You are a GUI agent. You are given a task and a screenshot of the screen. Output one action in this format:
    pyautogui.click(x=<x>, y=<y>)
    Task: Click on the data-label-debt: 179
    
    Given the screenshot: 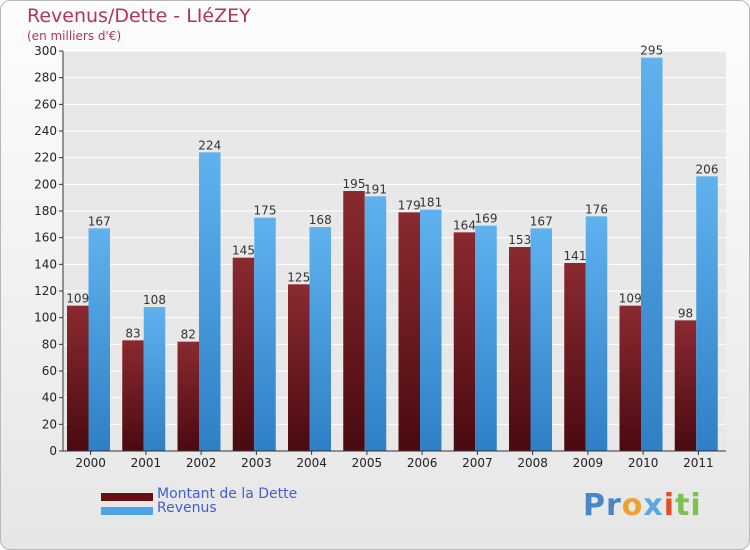 What is the action you would take?
    pyautogui.click(x=409, y=205)
    